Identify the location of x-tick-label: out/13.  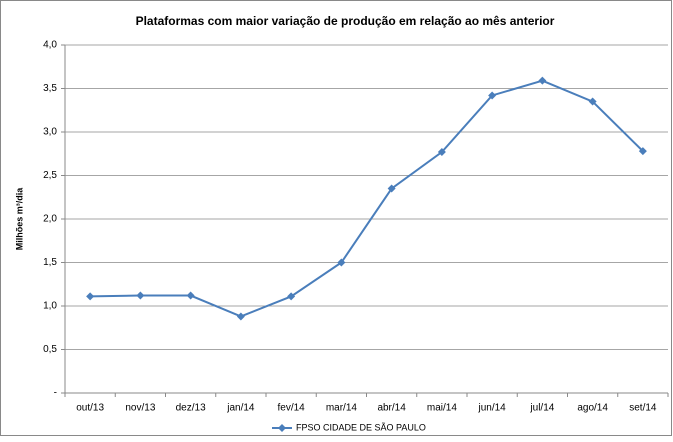
(90, 408).